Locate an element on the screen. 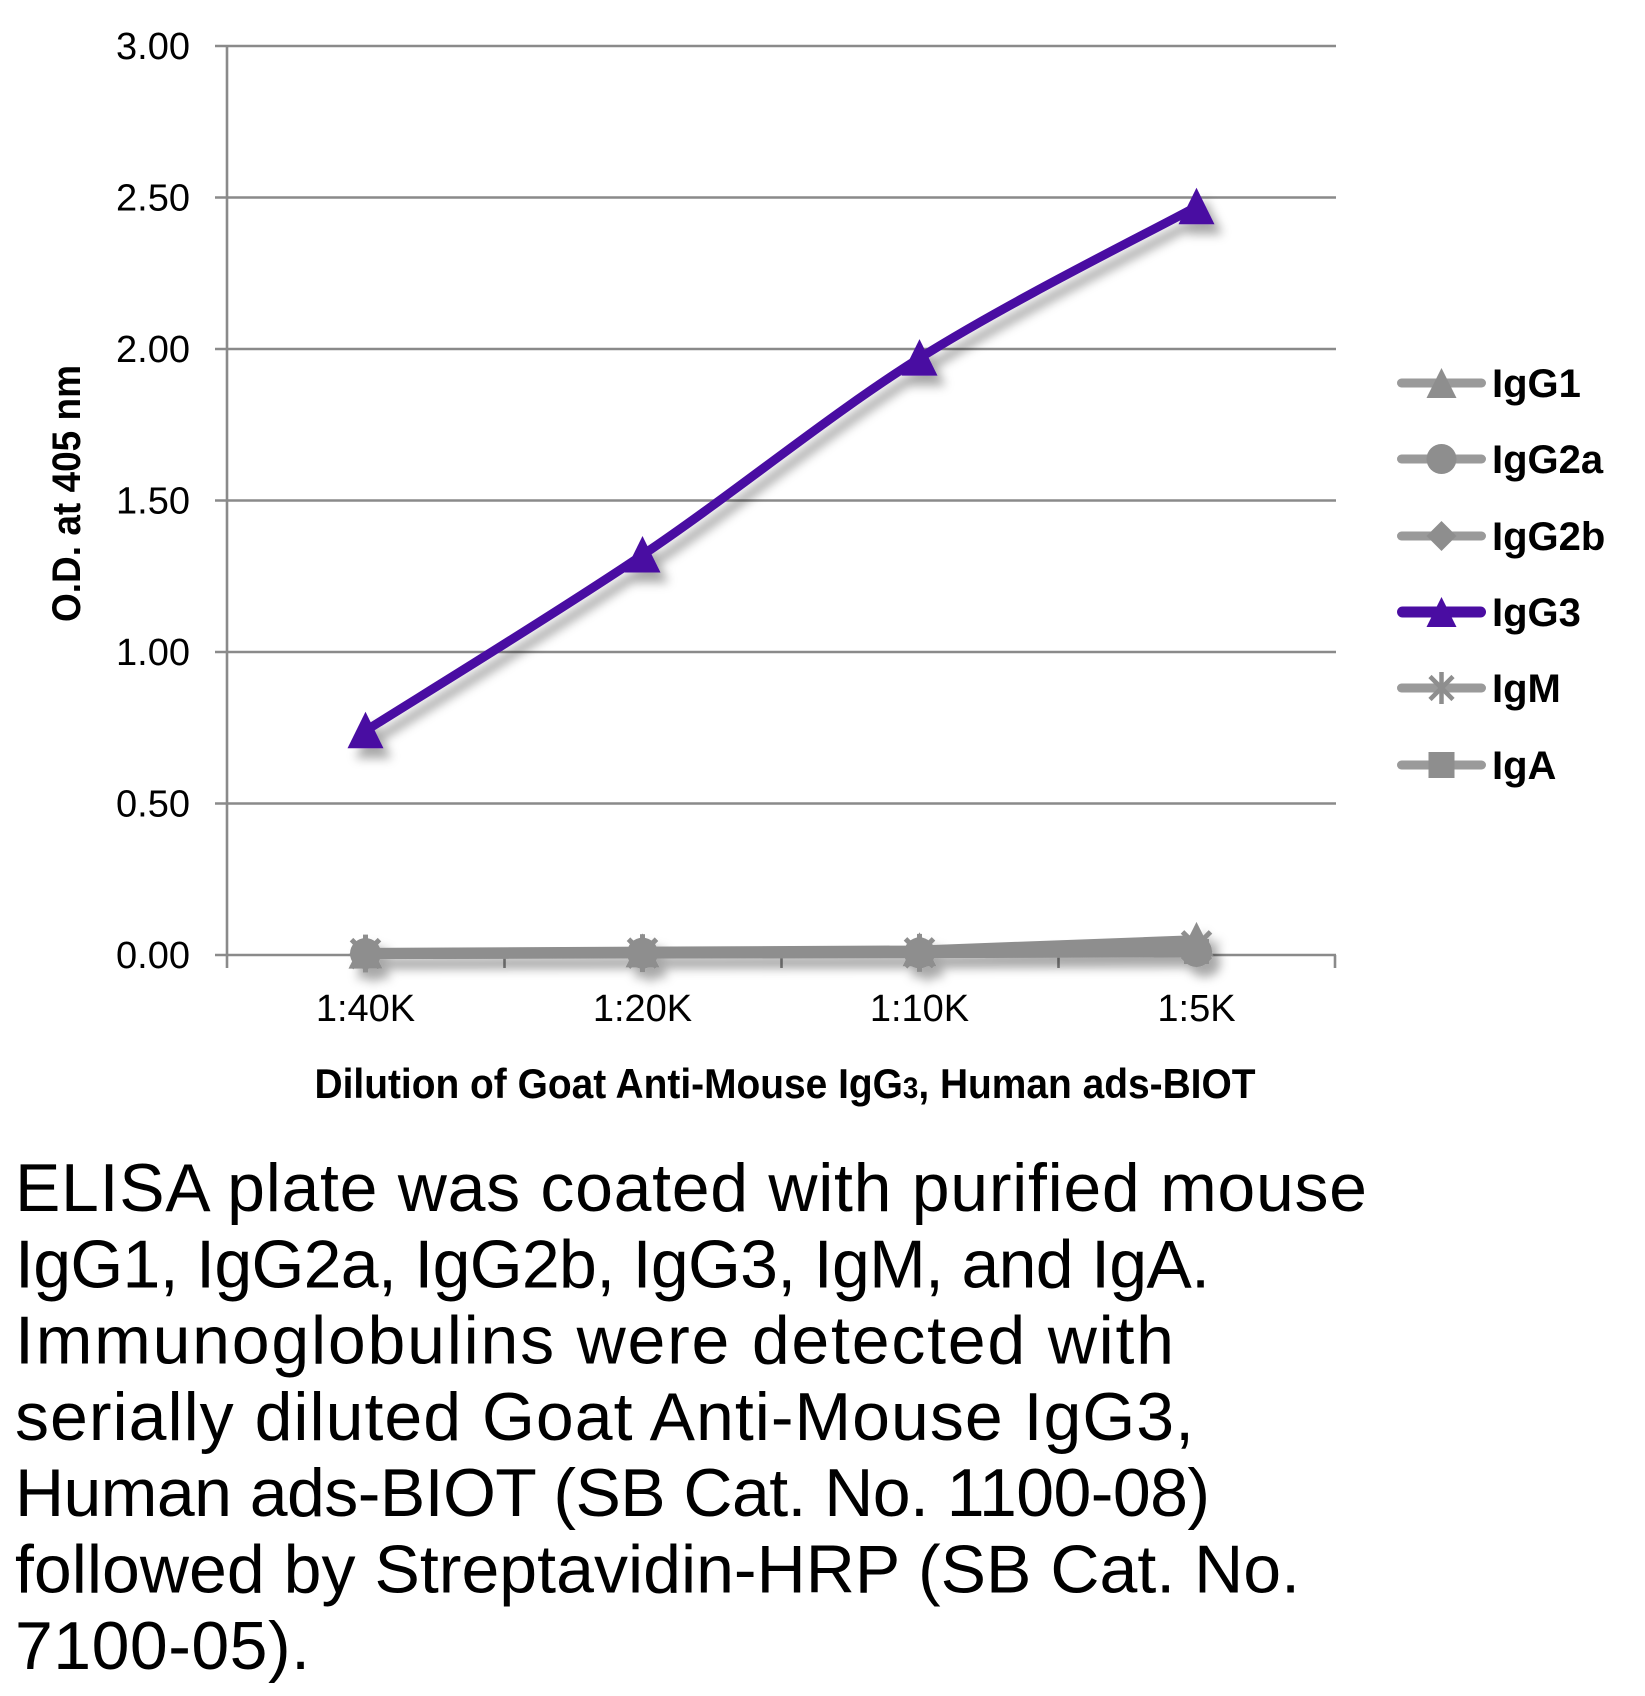  svg-text: 1:20K is located at coordinates (642, 1009).